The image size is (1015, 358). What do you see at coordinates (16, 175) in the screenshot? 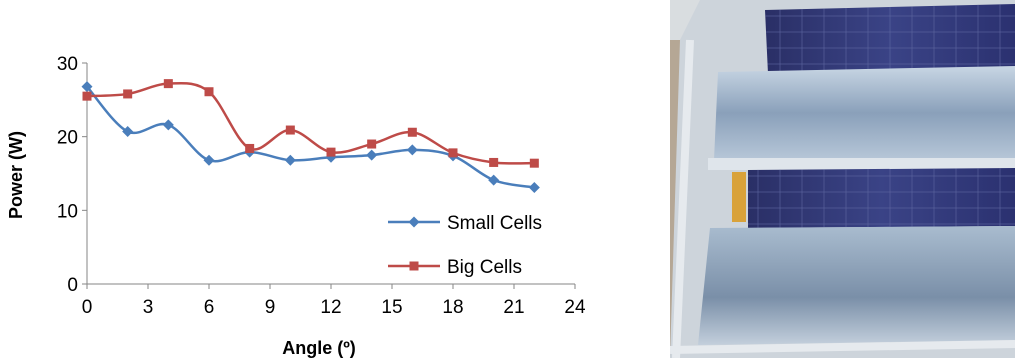
I see `y-axis-title: Power (W)` at bounding box center [16, 175].